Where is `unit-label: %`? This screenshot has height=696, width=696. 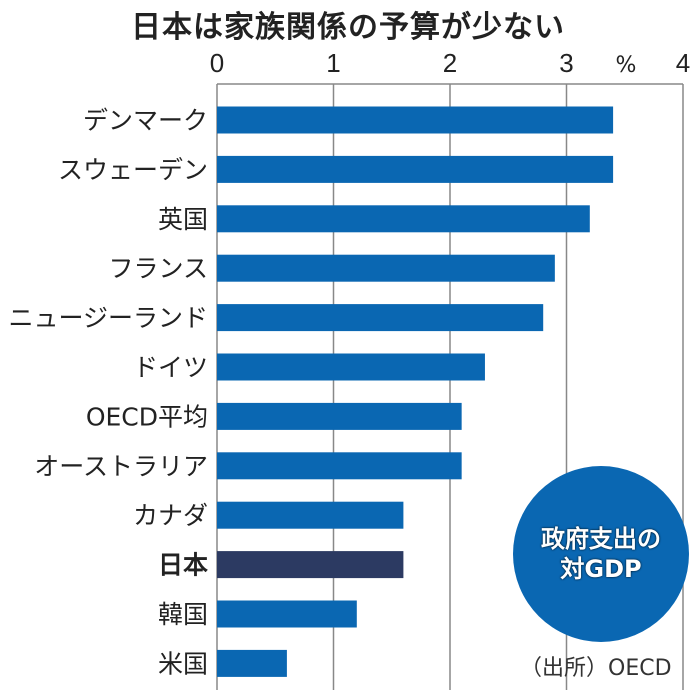
unit-label: % is located at coordinates (626, 65).